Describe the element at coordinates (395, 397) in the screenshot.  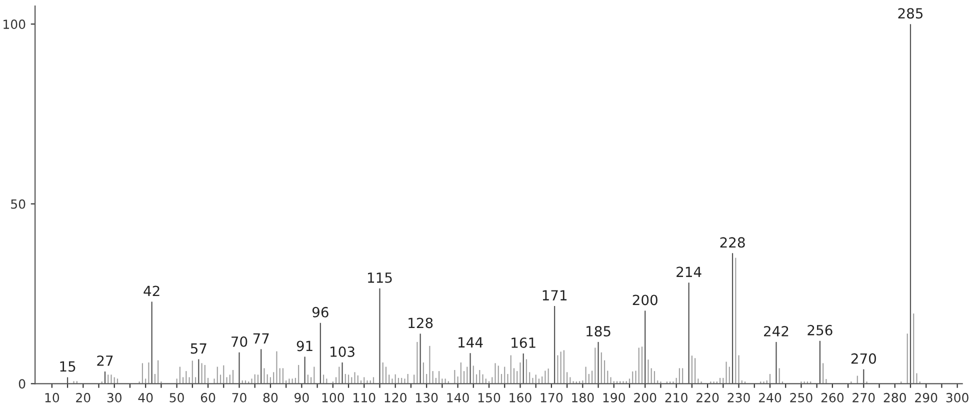
I see `x-tick-label: 120` at that location.